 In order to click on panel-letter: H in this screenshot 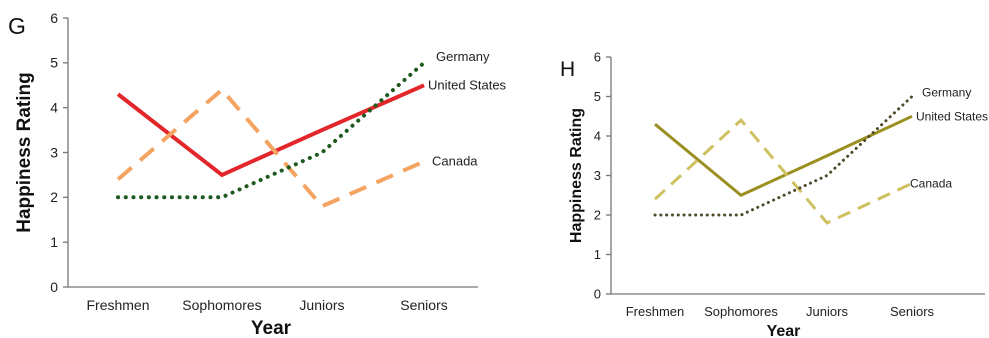, I will do `click(567, 69)`.